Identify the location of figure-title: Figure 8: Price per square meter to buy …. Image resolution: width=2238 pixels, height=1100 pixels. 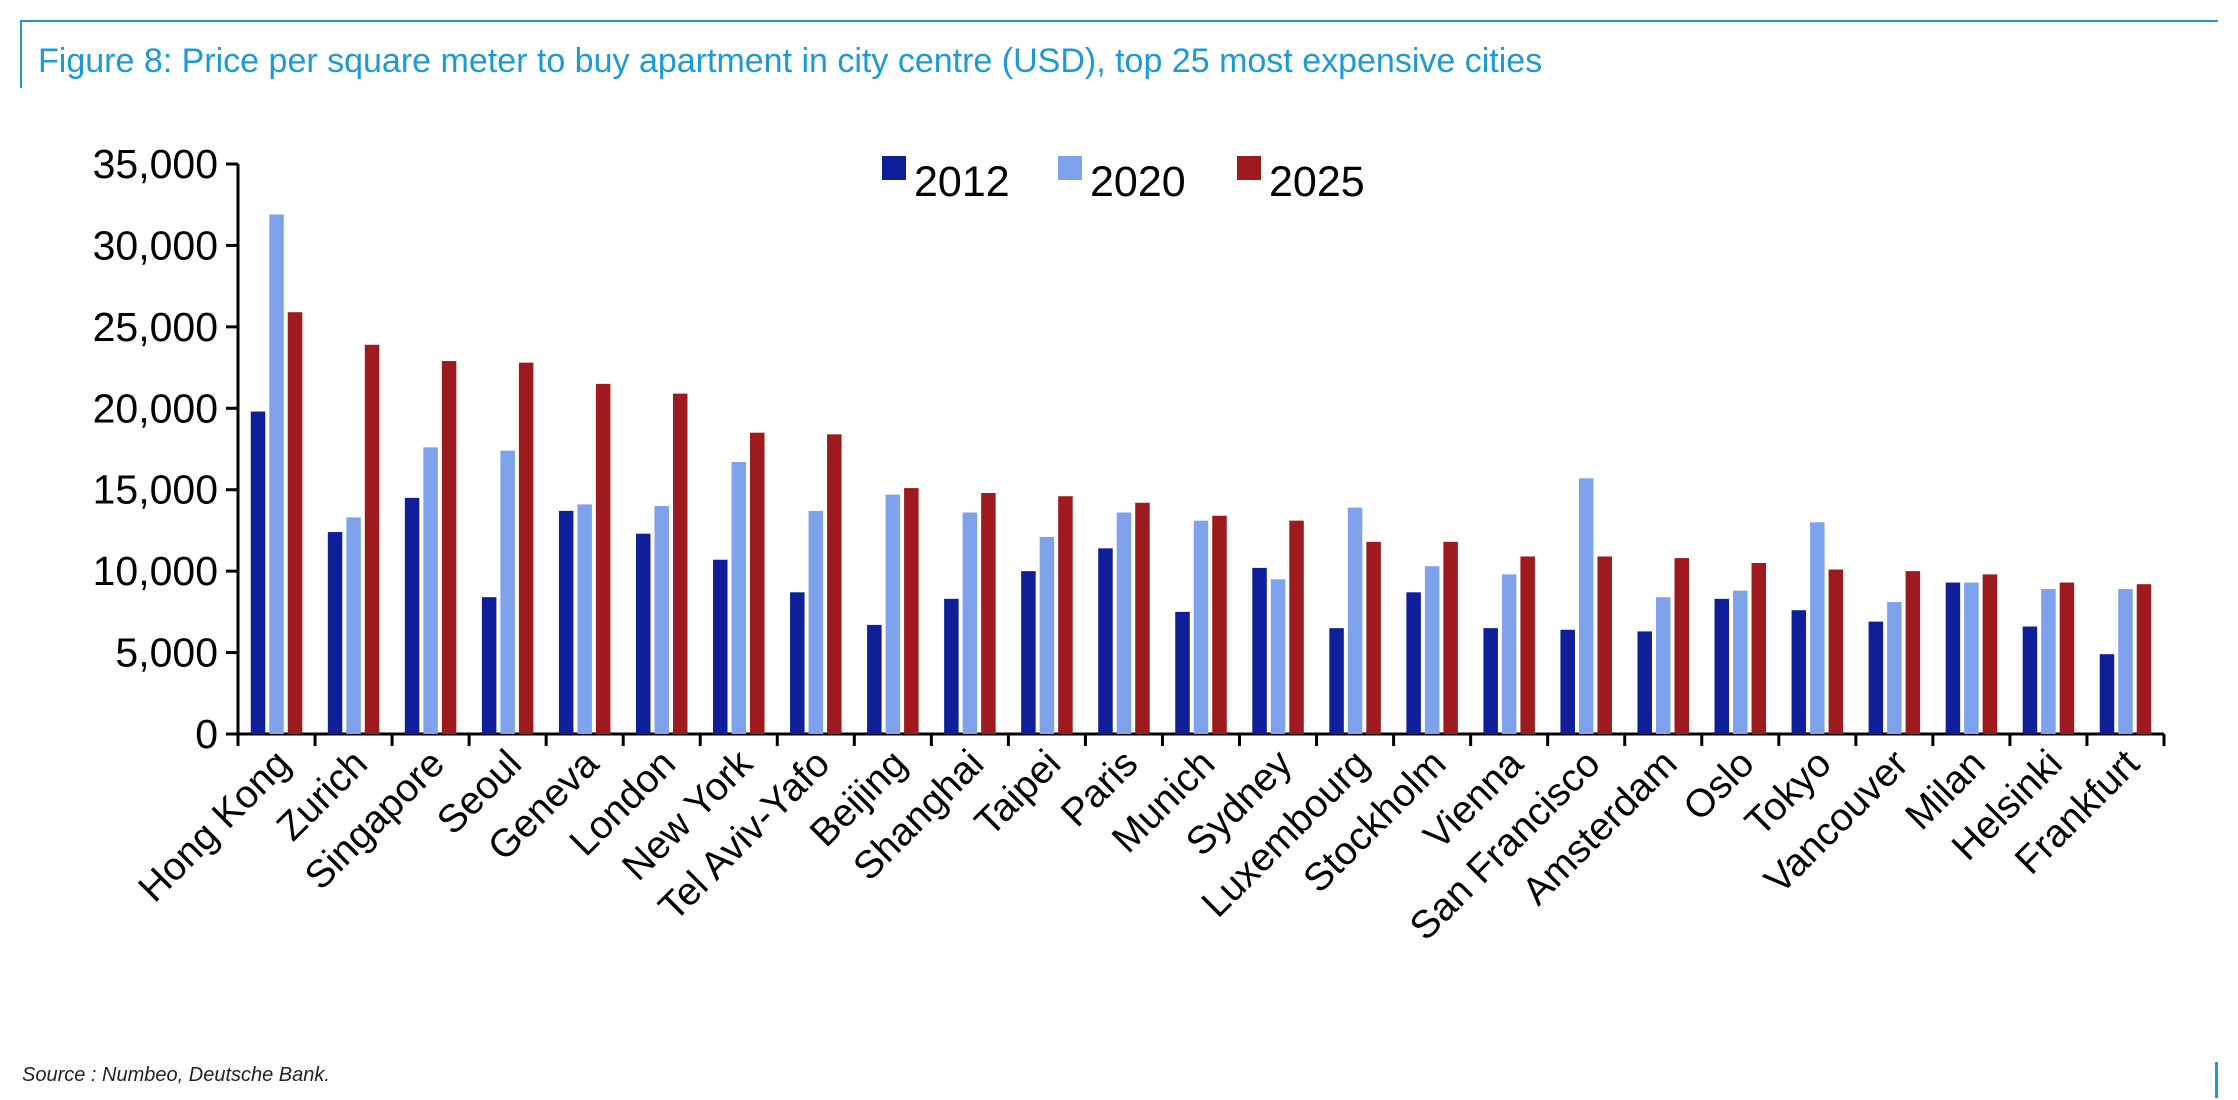
(790, 61).